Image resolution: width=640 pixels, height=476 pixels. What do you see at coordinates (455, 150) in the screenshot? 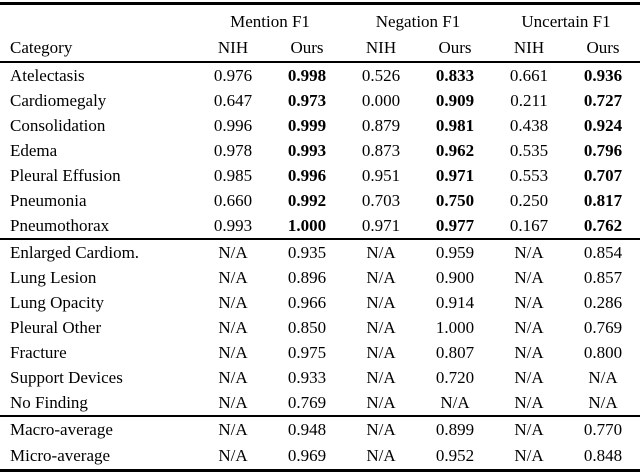
I see `value-cell: 0.962` at bounding box center [455, 150].